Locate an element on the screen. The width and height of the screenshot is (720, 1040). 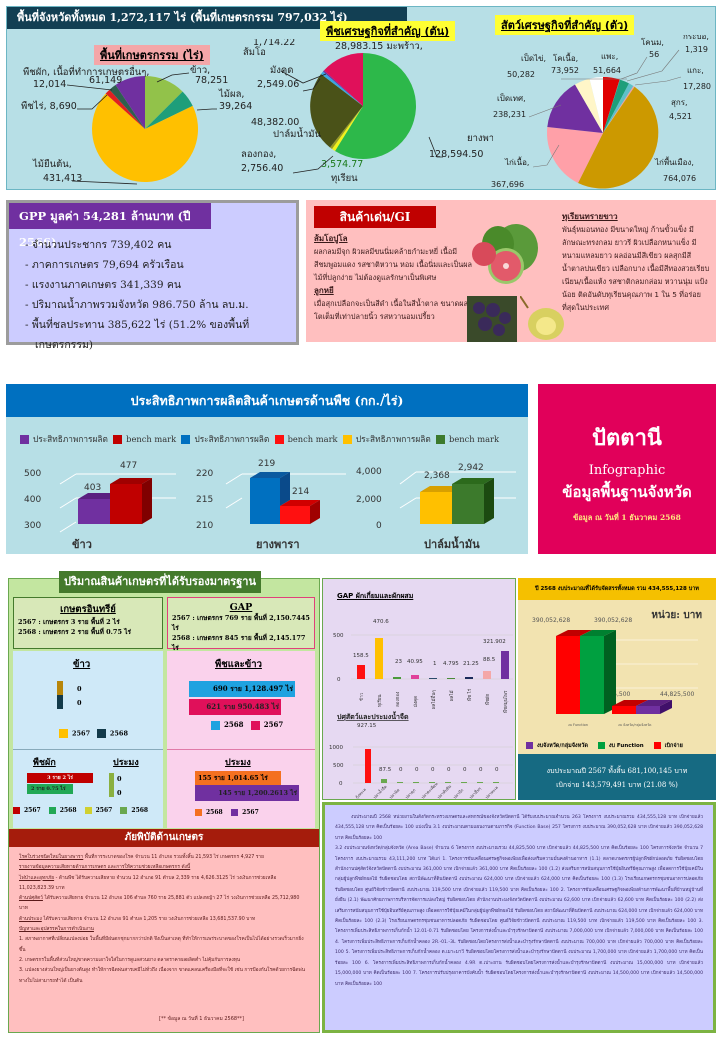
svg-text: แพะ, is located at coordinates (609, 56).